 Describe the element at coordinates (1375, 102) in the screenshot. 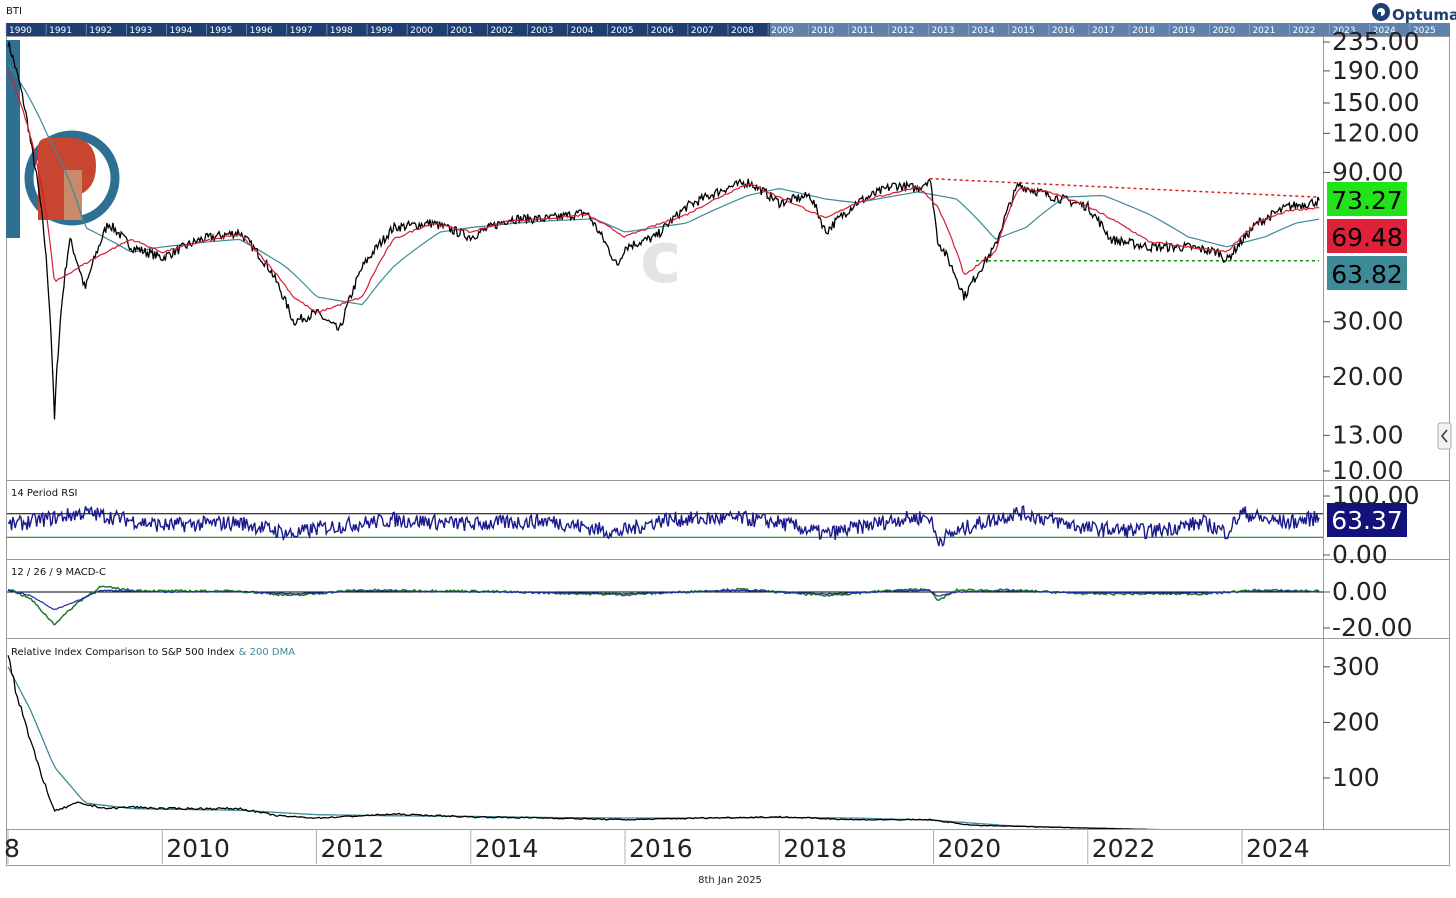

I see `price-tick-label: 150.00` at that location.